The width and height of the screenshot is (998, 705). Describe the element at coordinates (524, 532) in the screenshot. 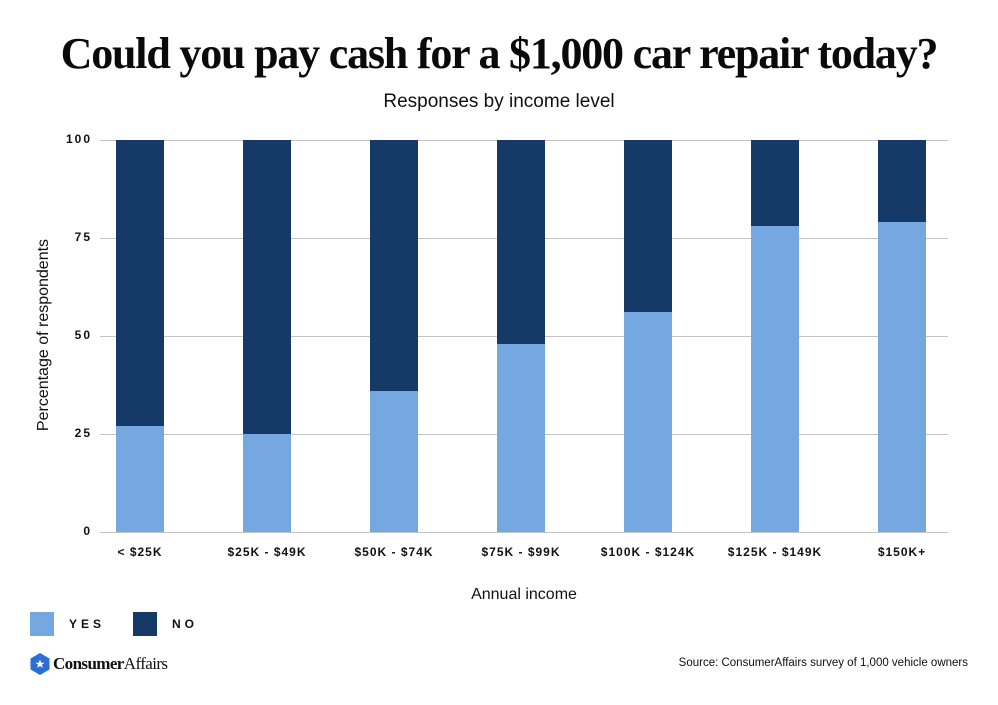

I see `gridline` at that location.